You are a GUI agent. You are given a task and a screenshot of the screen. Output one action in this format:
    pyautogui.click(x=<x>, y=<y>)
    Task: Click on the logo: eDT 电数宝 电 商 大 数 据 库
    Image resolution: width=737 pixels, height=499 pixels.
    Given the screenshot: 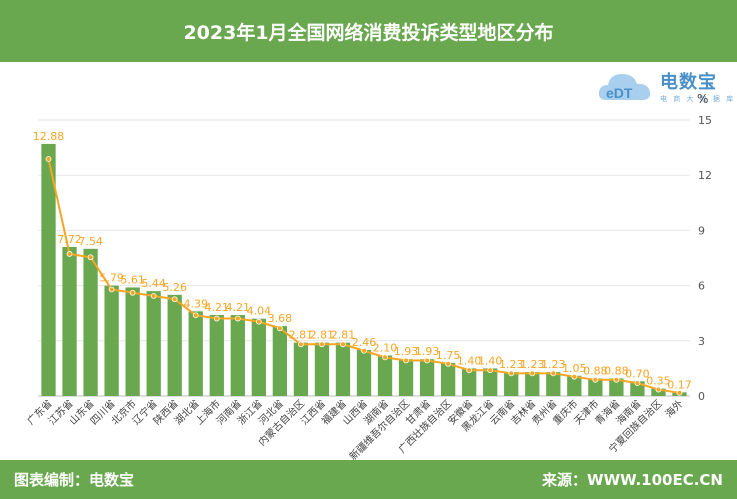 What is the action you would take?
    pyautogui.click(x=666, y=87)
    